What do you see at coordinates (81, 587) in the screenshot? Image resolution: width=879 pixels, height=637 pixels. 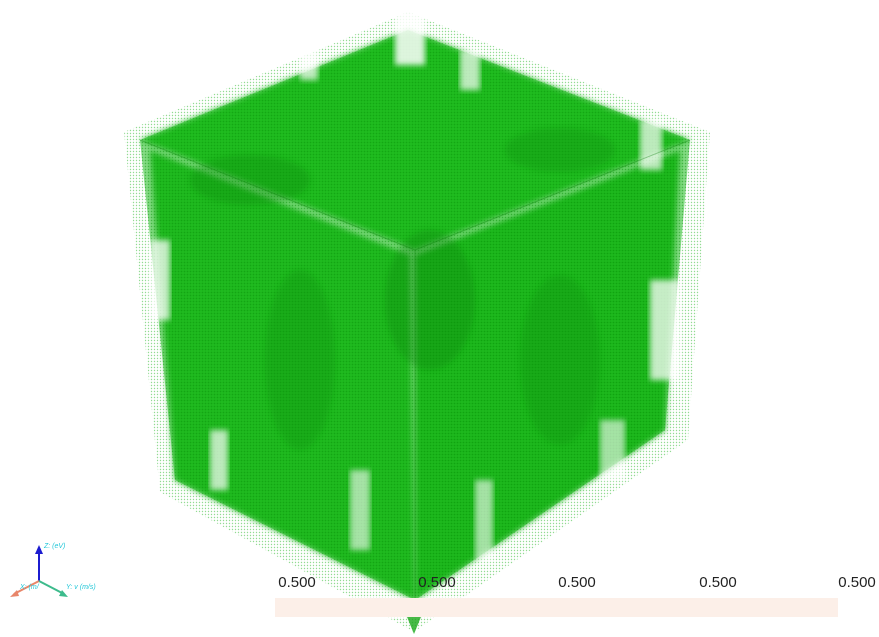 I see `y-axis-label: Y: v (m/s)` at bounding box center [81, 587].